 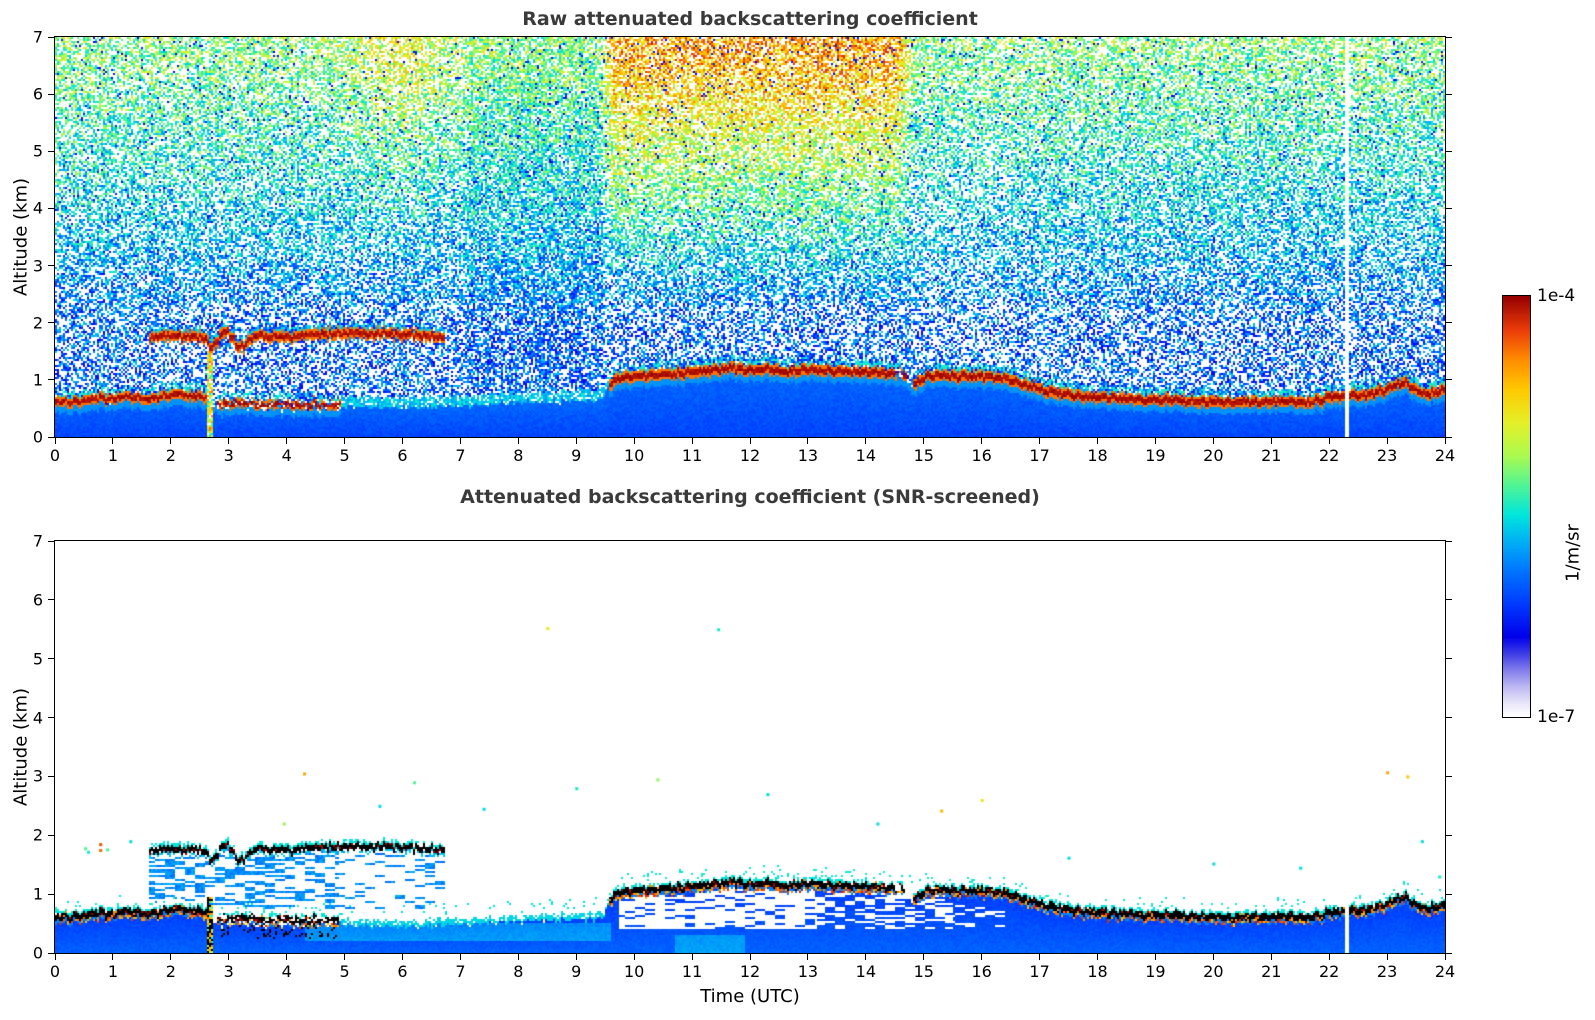 I want to click on y-axis-label-raw: Altitude (km), so click(x=21, y=237).